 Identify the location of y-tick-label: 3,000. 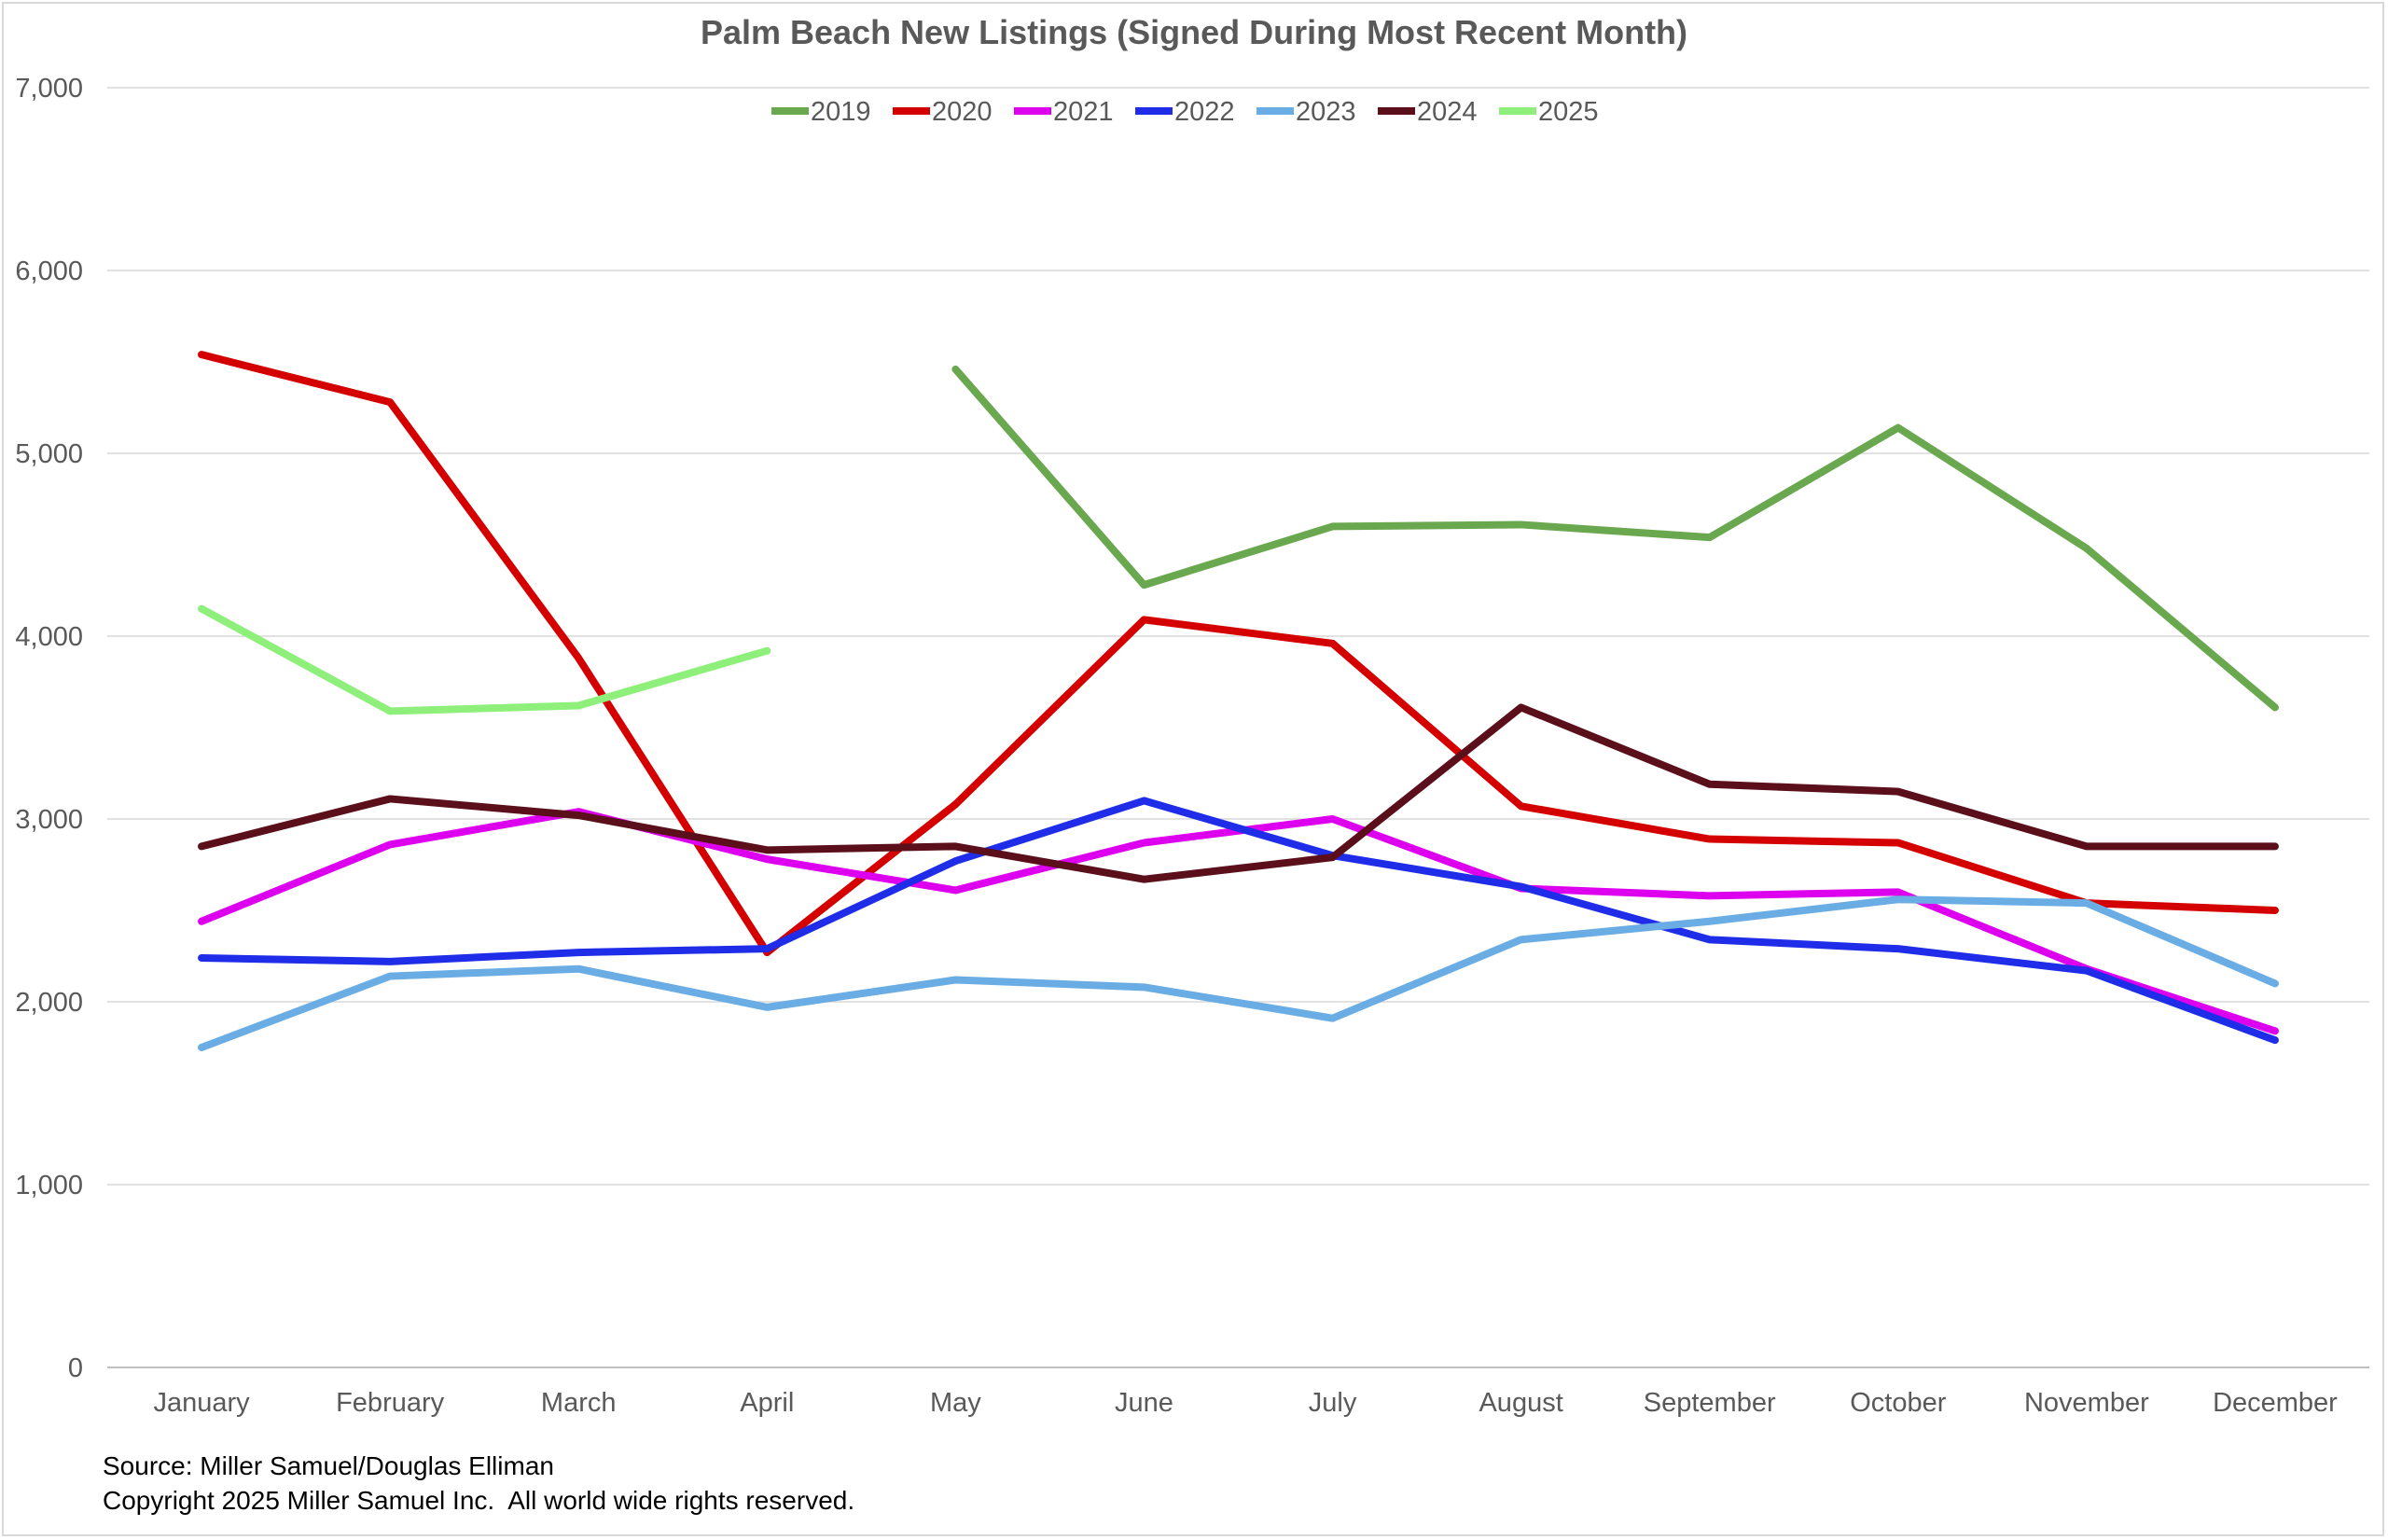
(49, 820).